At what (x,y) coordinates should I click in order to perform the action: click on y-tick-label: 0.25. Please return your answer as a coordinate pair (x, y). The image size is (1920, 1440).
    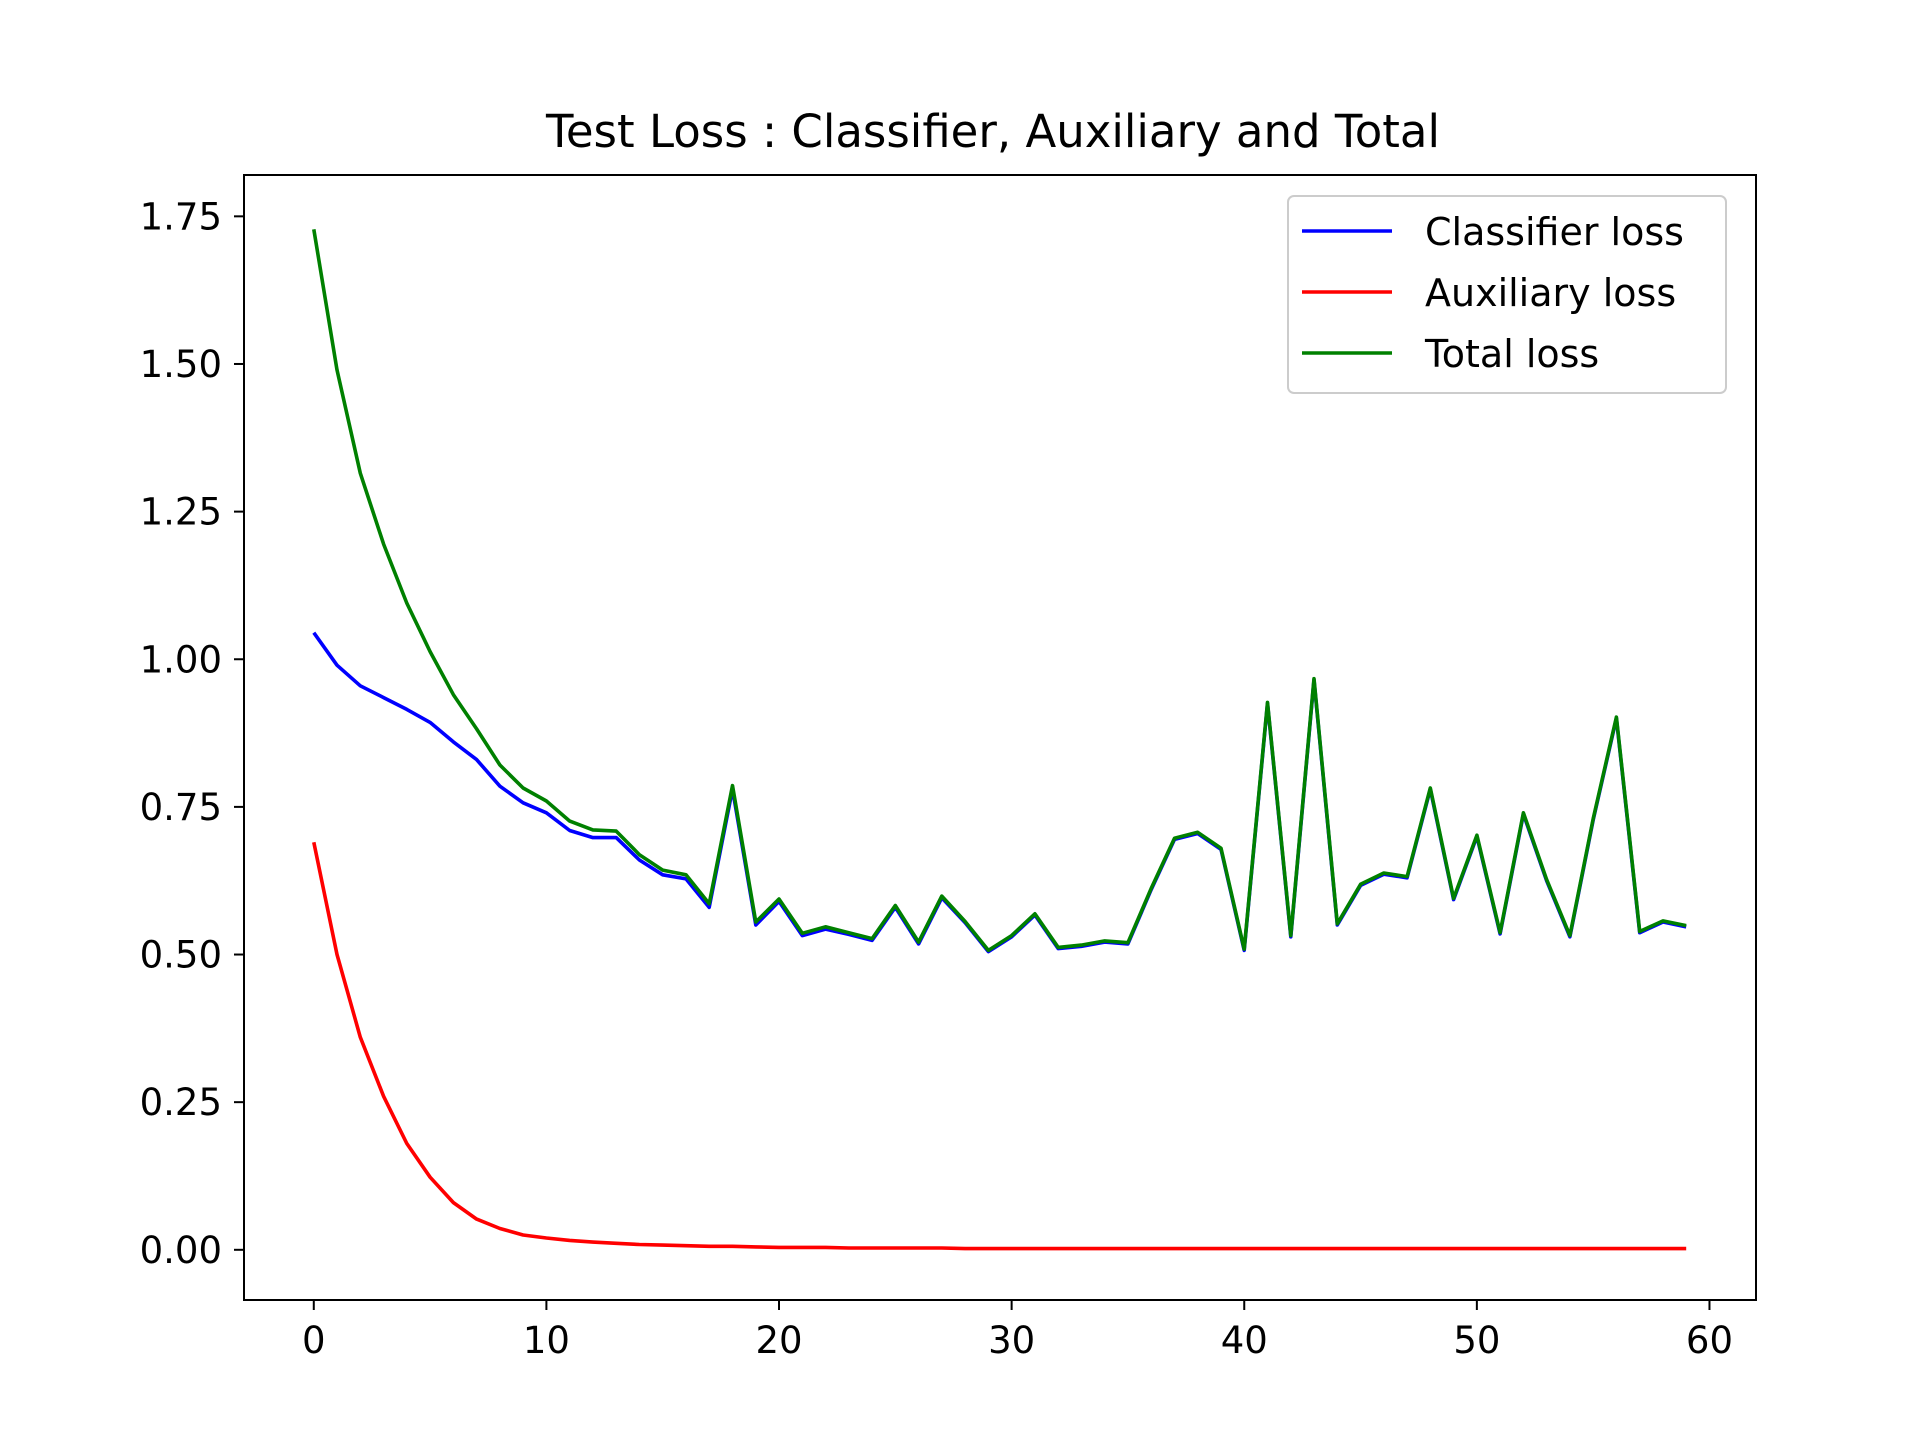
    Looking at the image, I should click on (181, 1102).